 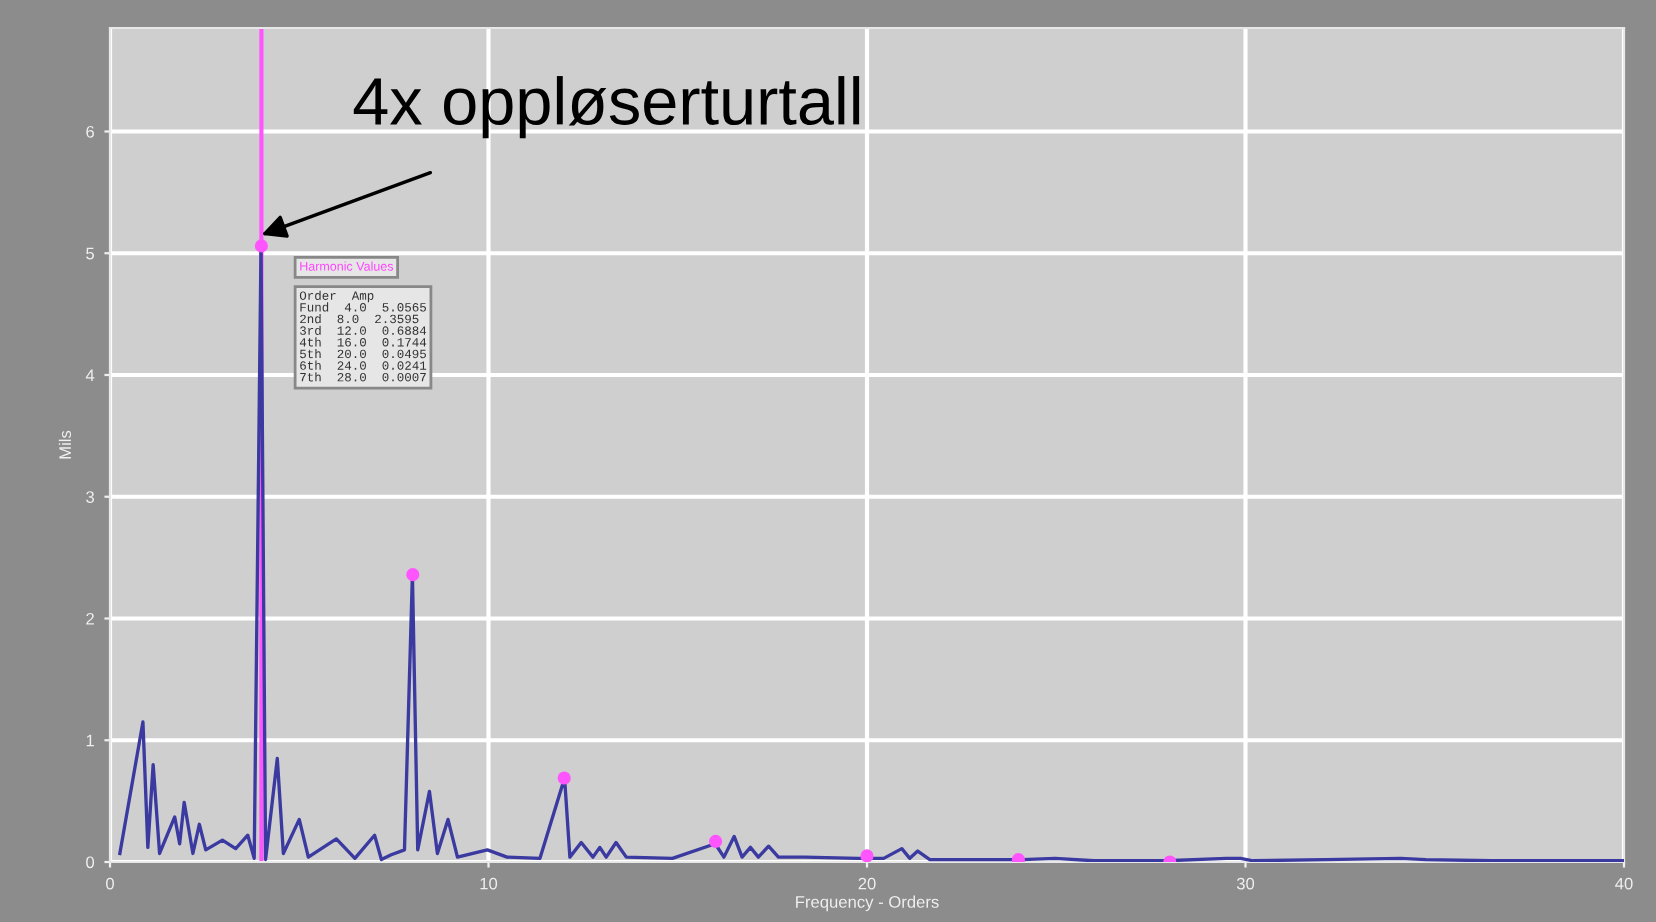 What do you see at coordinates (867, 903) in the screenshot?
I see `x-axis-title: Frequency - Orders` at bounding box center [867, 903].